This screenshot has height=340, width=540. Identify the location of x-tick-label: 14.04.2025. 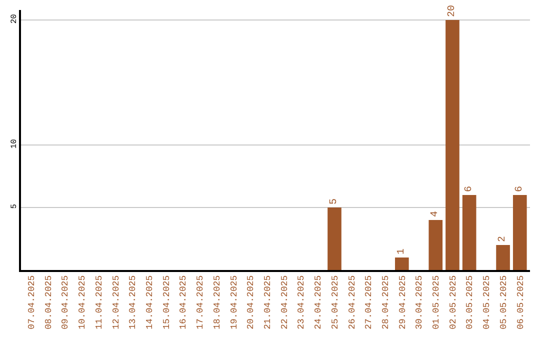
(150, 302).